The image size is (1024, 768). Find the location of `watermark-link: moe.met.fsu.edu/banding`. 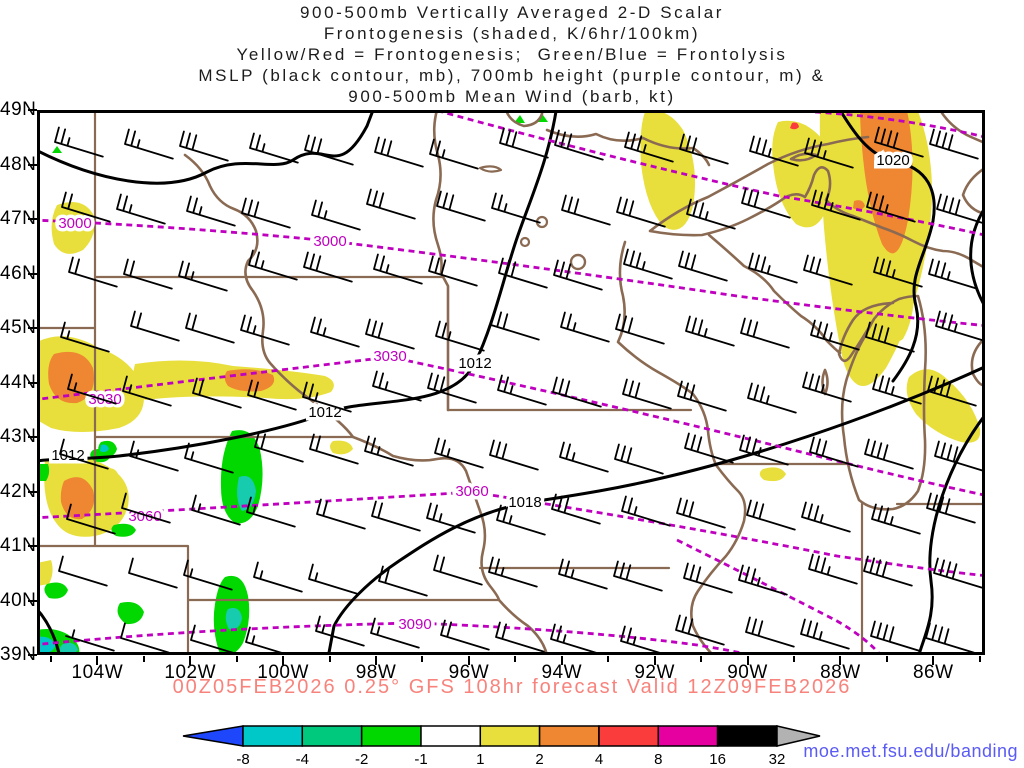

watermark-link: moe.met.fsu.edu/banding is located at coordinates (910, 751).